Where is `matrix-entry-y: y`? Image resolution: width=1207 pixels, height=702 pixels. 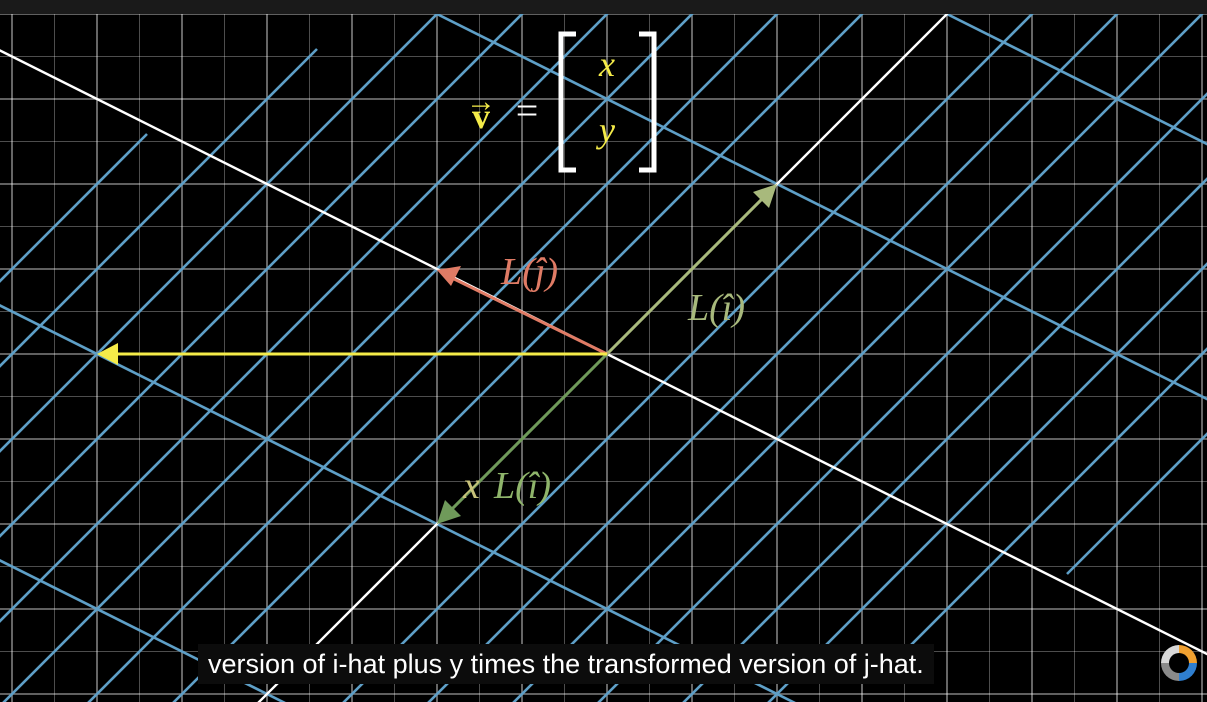
matrix-entry-y: y is located at coordinates (605, 130).